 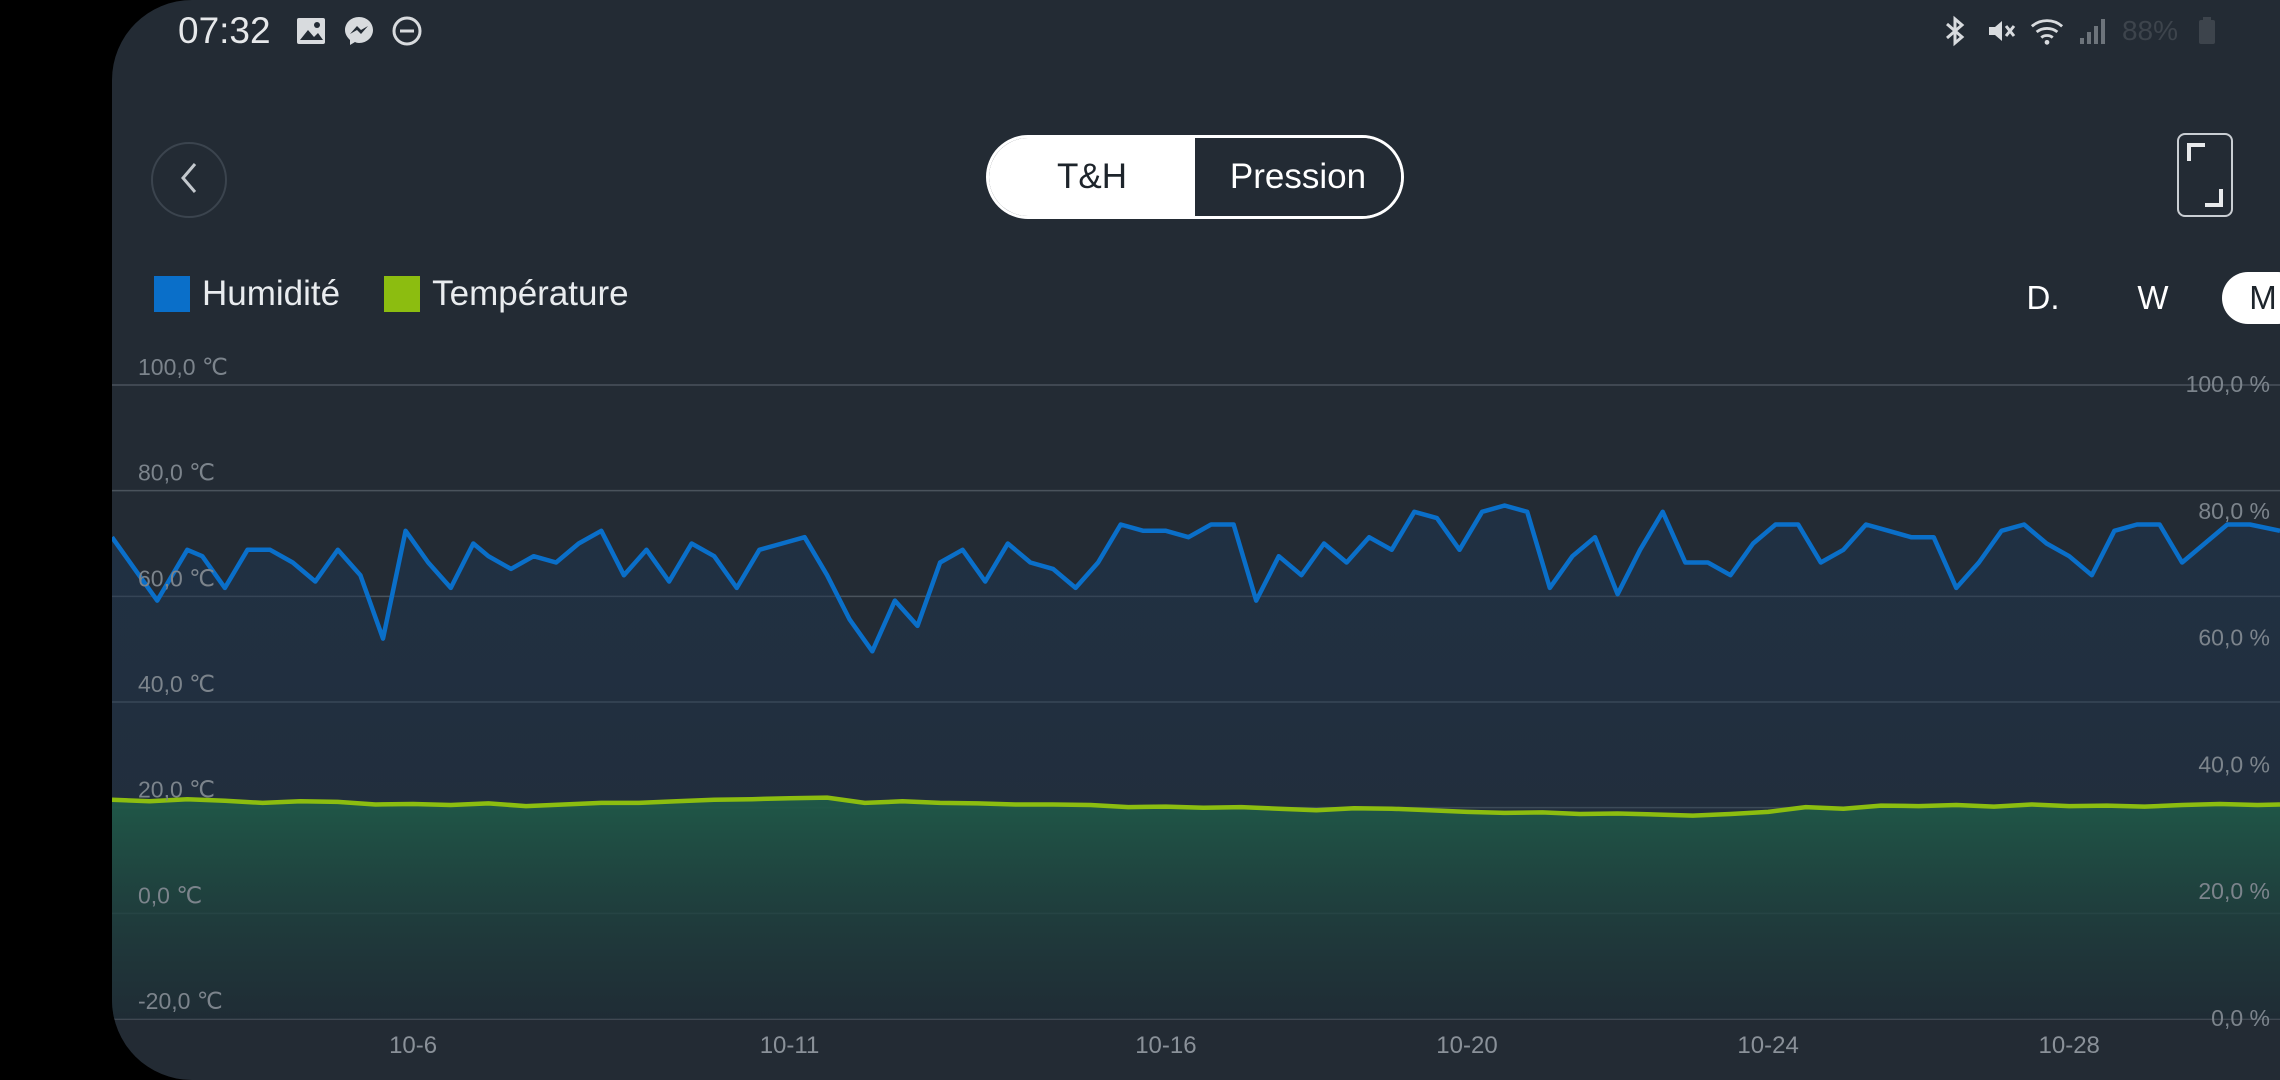 I want to click on wifi-icon, so click(x=2047, y=31).